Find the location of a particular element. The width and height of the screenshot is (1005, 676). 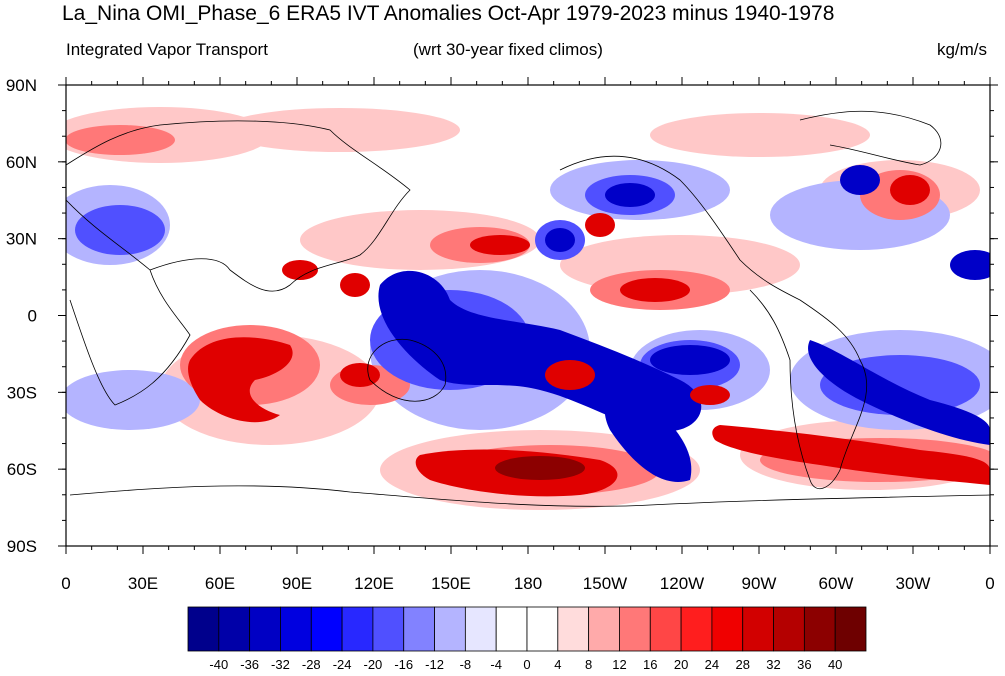

colorbar-label: 12 is located at coordinates (619, 664).